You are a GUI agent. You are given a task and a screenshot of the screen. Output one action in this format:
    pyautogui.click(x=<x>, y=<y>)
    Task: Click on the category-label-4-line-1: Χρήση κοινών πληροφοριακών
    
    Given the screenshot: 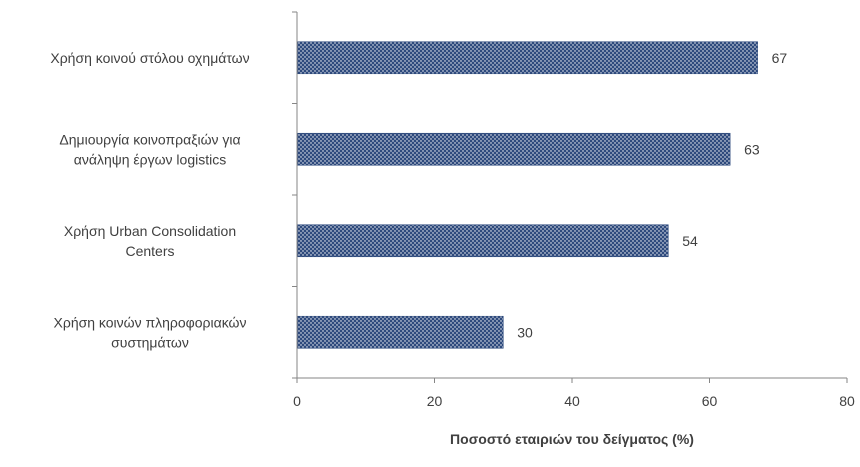 What is the action you would take?
    pyautogui.click(x=150, y=322)
    